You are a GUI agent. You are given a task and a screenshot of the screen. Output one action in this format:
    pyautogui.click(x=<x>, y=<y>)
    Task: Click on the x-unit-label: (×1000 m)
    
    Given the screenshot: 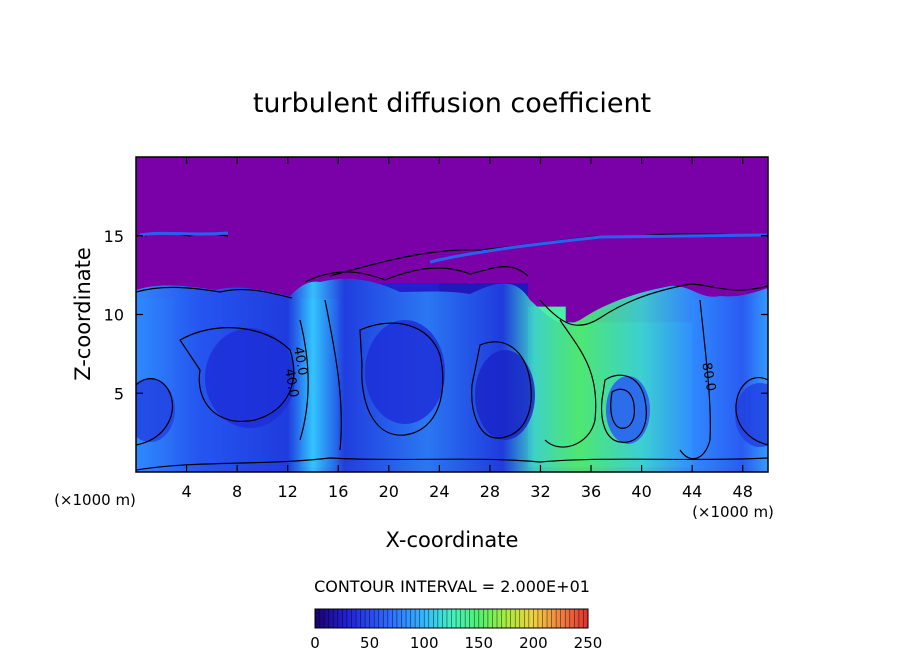 What is the action you would take?
    pyautogui.click(x=733, y=512)
    